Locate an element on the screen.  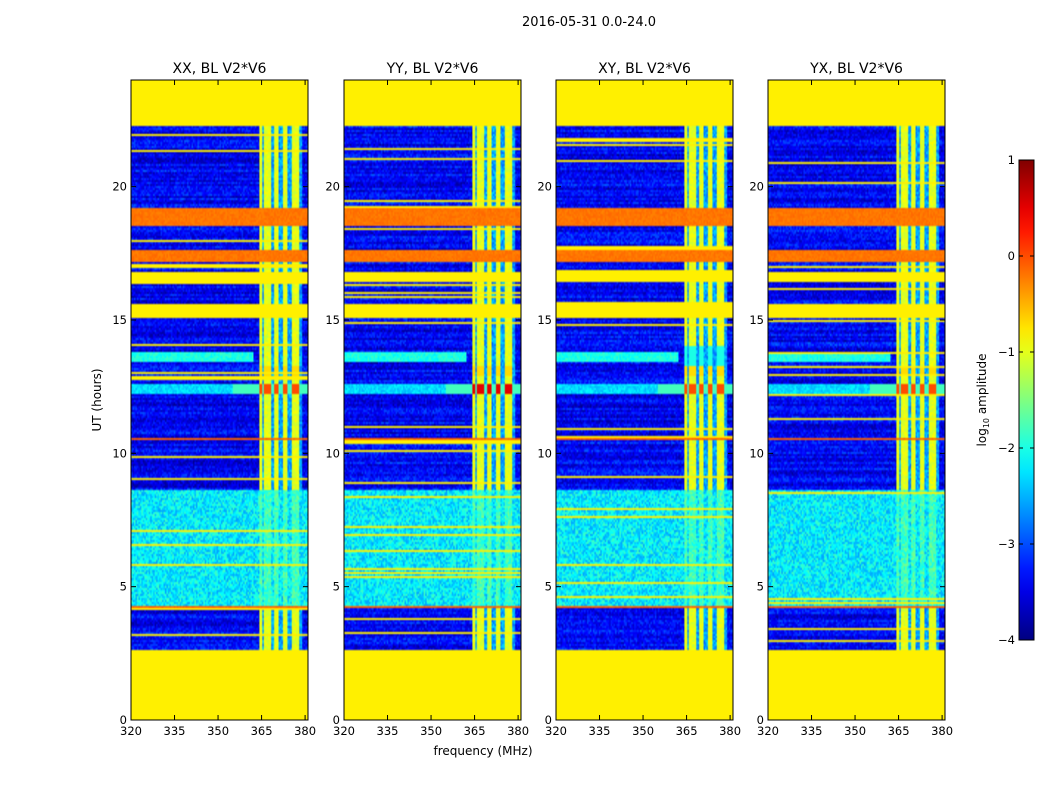
colorbar-label-sub: 10 is located at coordinates (986, 423).